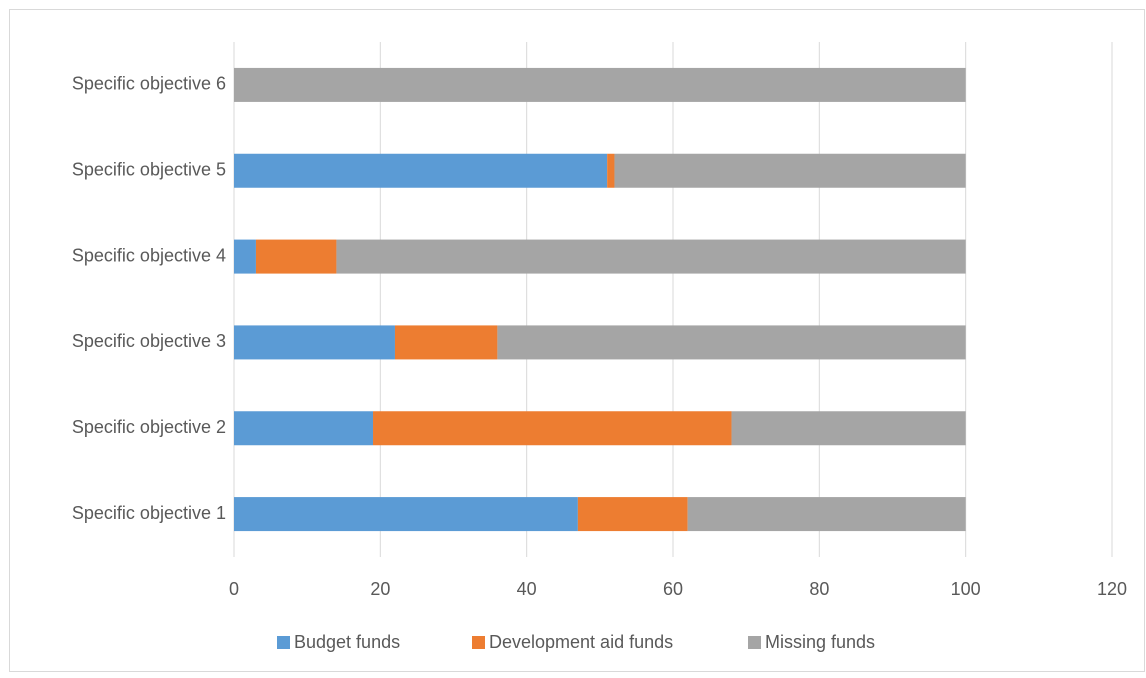 The image size is (1146, 678). I want to click on legend-label: Missing funds, so click(820, 642).